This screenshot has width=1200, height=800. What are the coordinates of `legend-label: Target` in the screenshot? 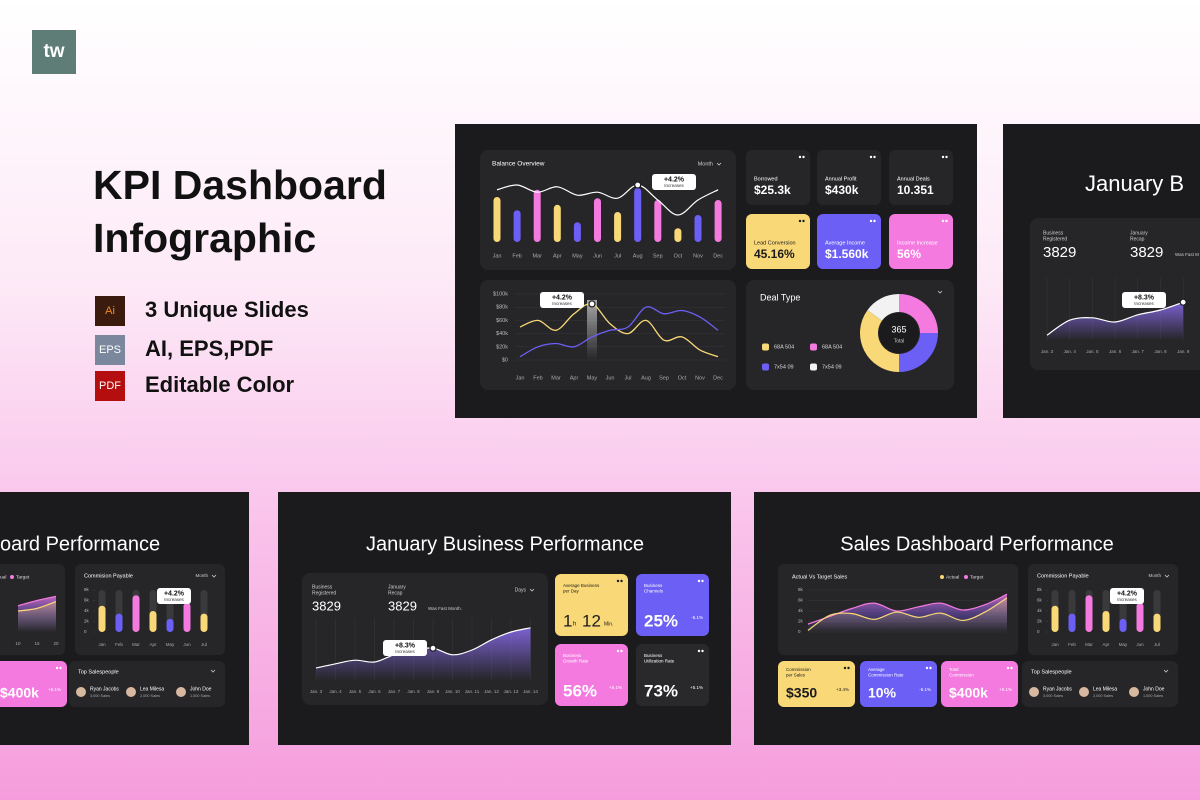 It's located at (977, 577).